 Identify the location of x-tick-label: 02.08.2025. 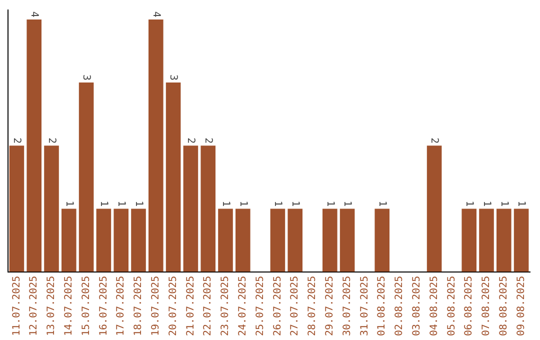
(400, 306).